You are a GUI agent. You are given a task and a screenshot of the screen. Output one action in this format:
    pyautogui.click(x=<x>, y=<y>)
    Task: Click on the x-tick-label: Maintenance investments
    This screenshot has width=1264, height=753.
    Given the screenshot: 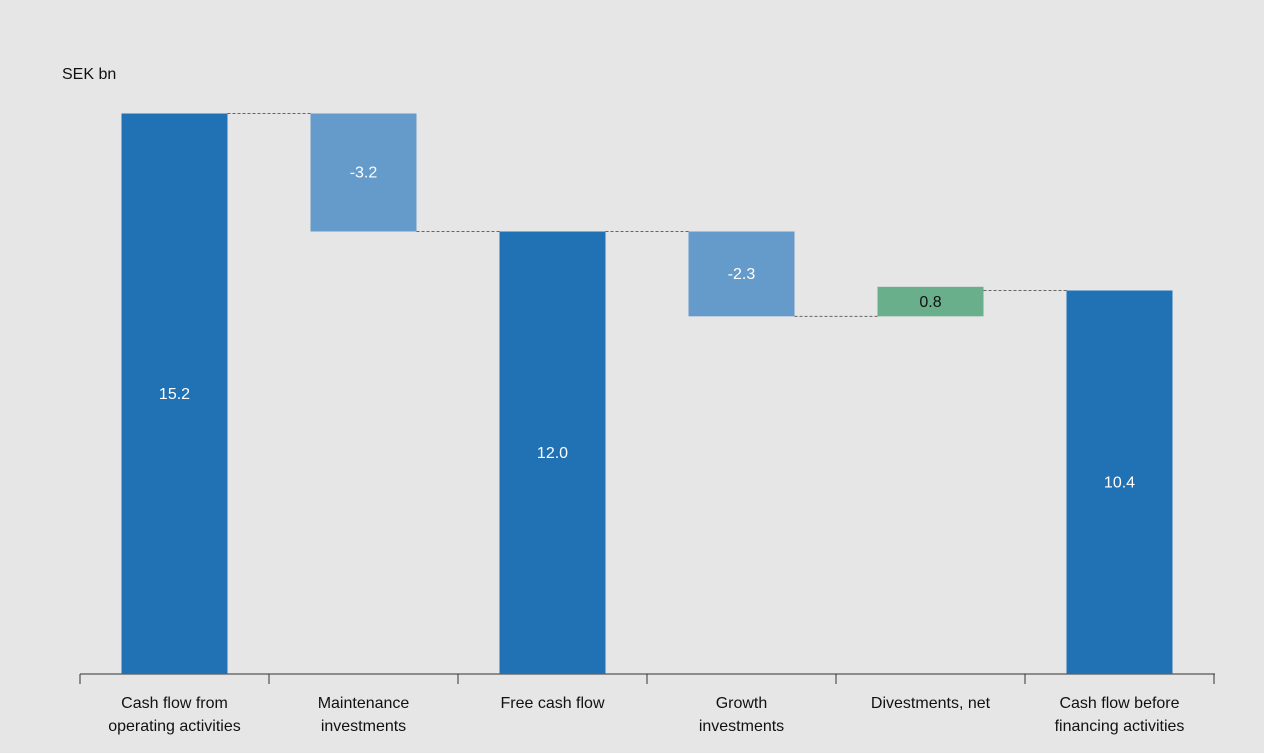 What is the action you would take?
    pyautogui.click(x=363, y=715)
    